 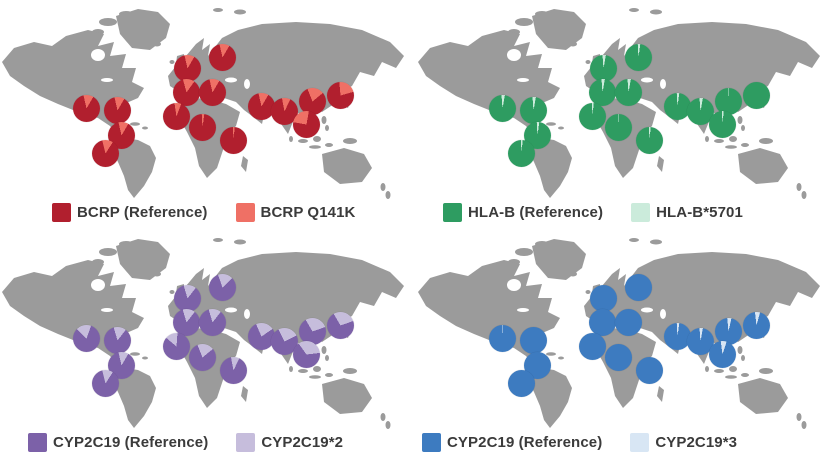 I want to click on legend: HLA-B (Reference) HLA-B*5701, so click(x=593, y=212).